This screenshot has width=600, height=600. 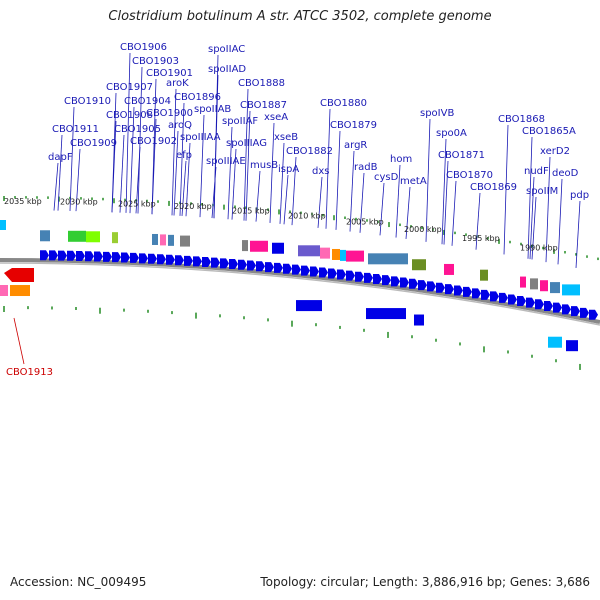 I want to click on scale-label: 2020 kbp, so click(x=193, y=206).